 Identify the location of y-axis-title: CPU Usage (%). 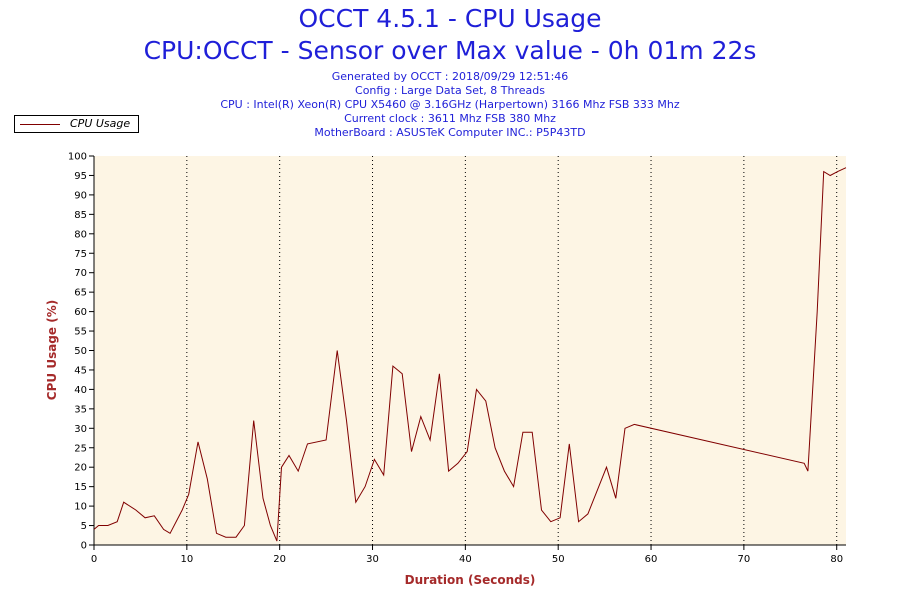
(52, 350).